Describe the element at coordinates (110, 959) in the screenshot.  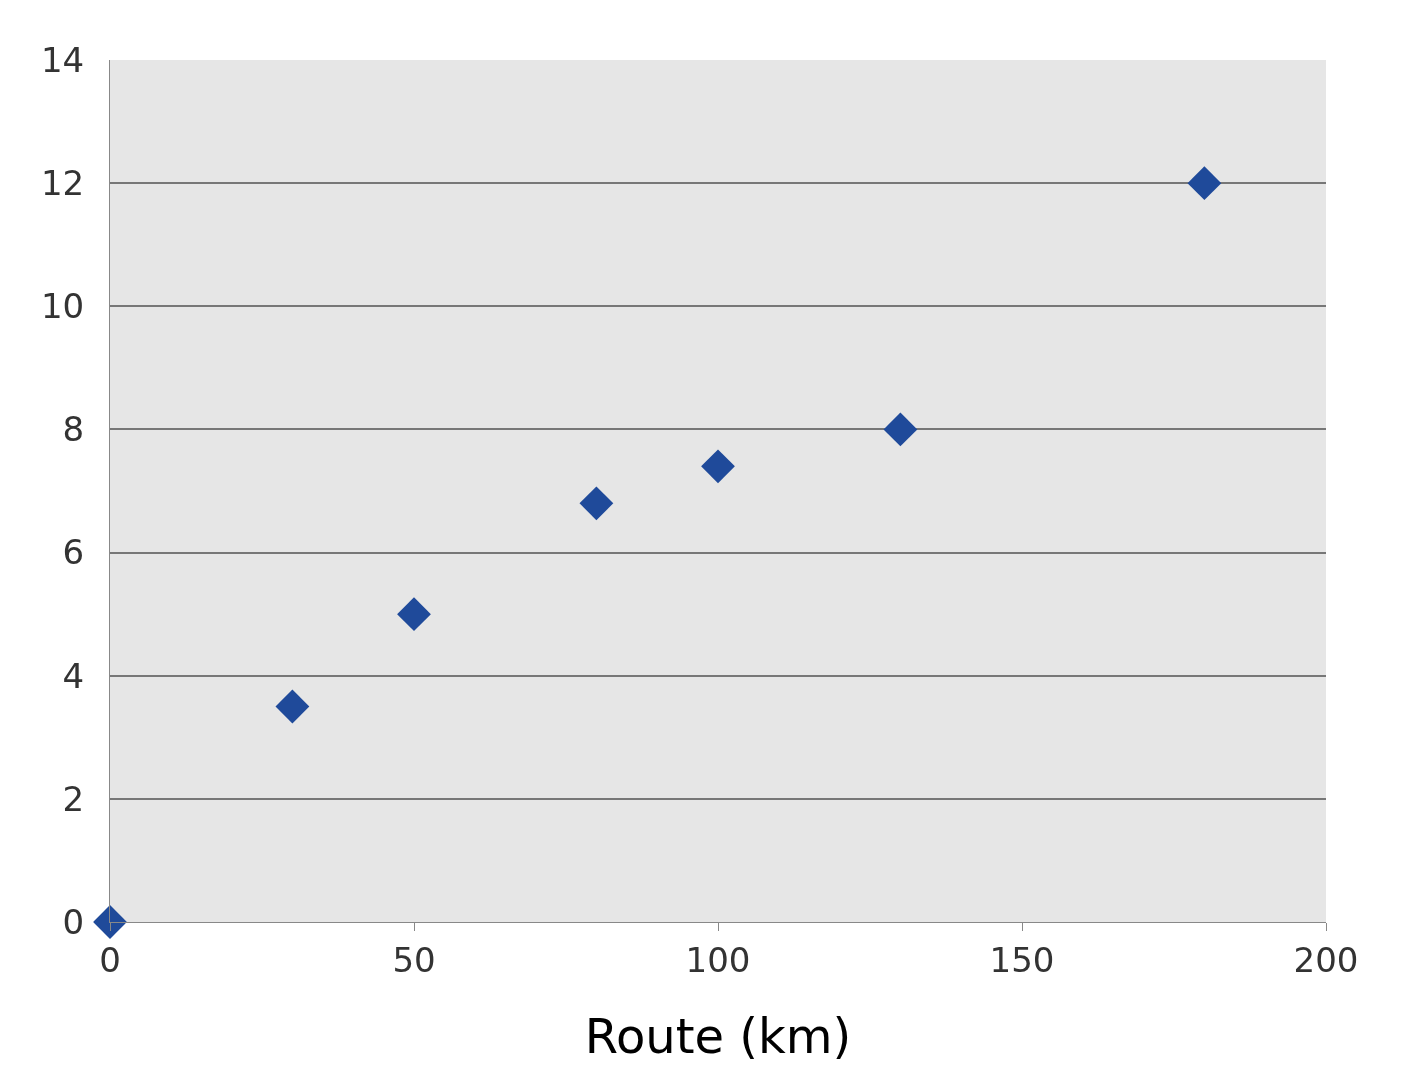
I see `x-tick-label: 0` at that location.